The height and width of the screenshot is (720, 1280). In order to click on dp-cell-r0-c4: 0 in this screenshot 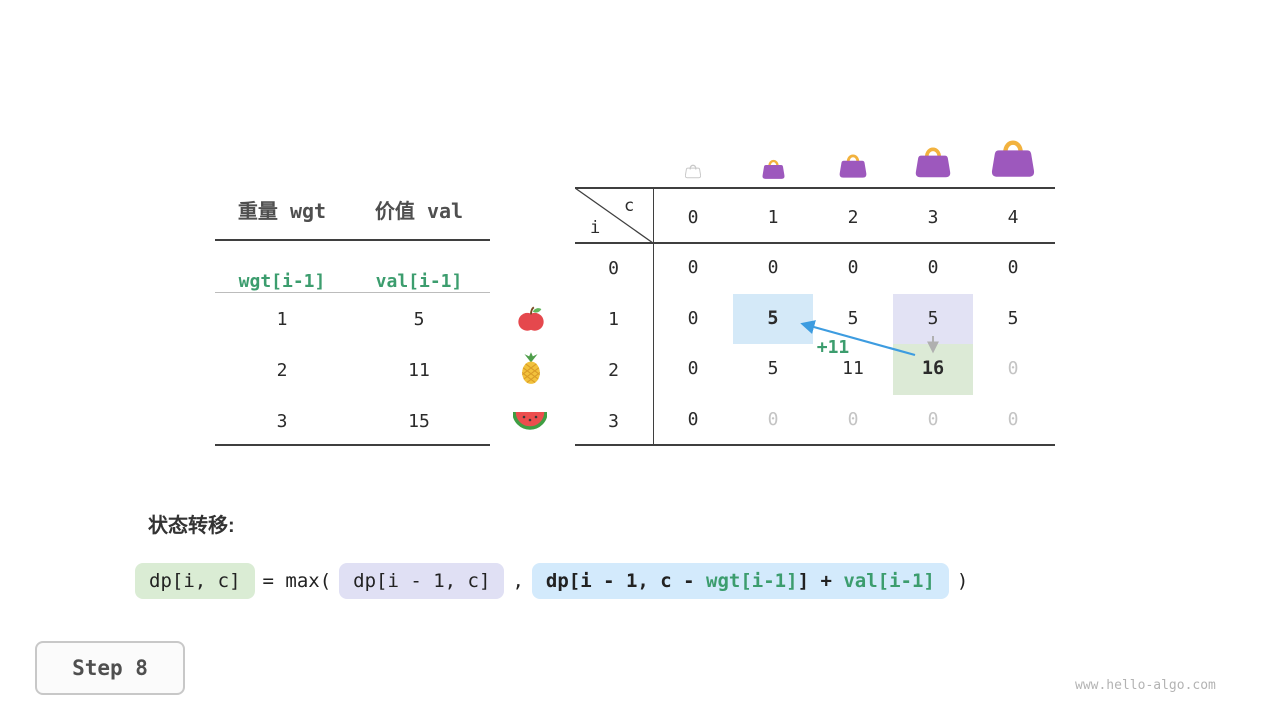, I will do `click(1013, 267)`.